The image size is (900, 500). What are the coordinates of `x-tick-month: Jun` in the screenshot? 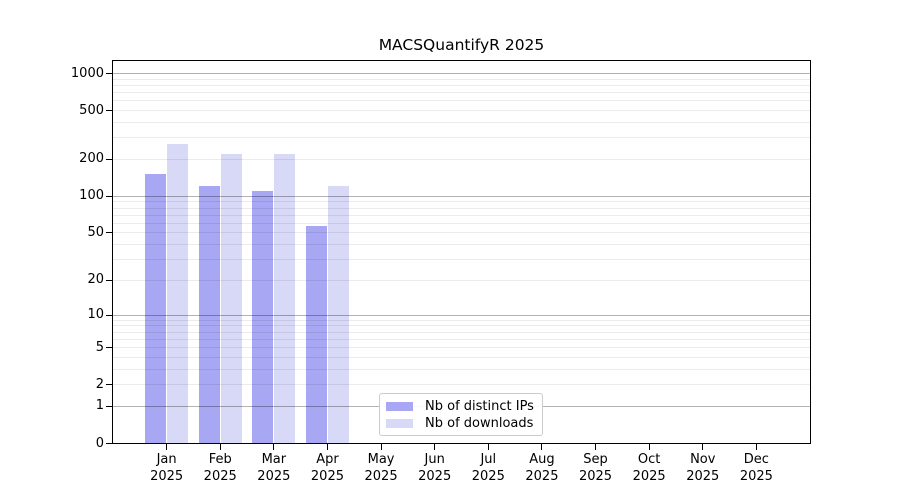 It's located at (434, 459).